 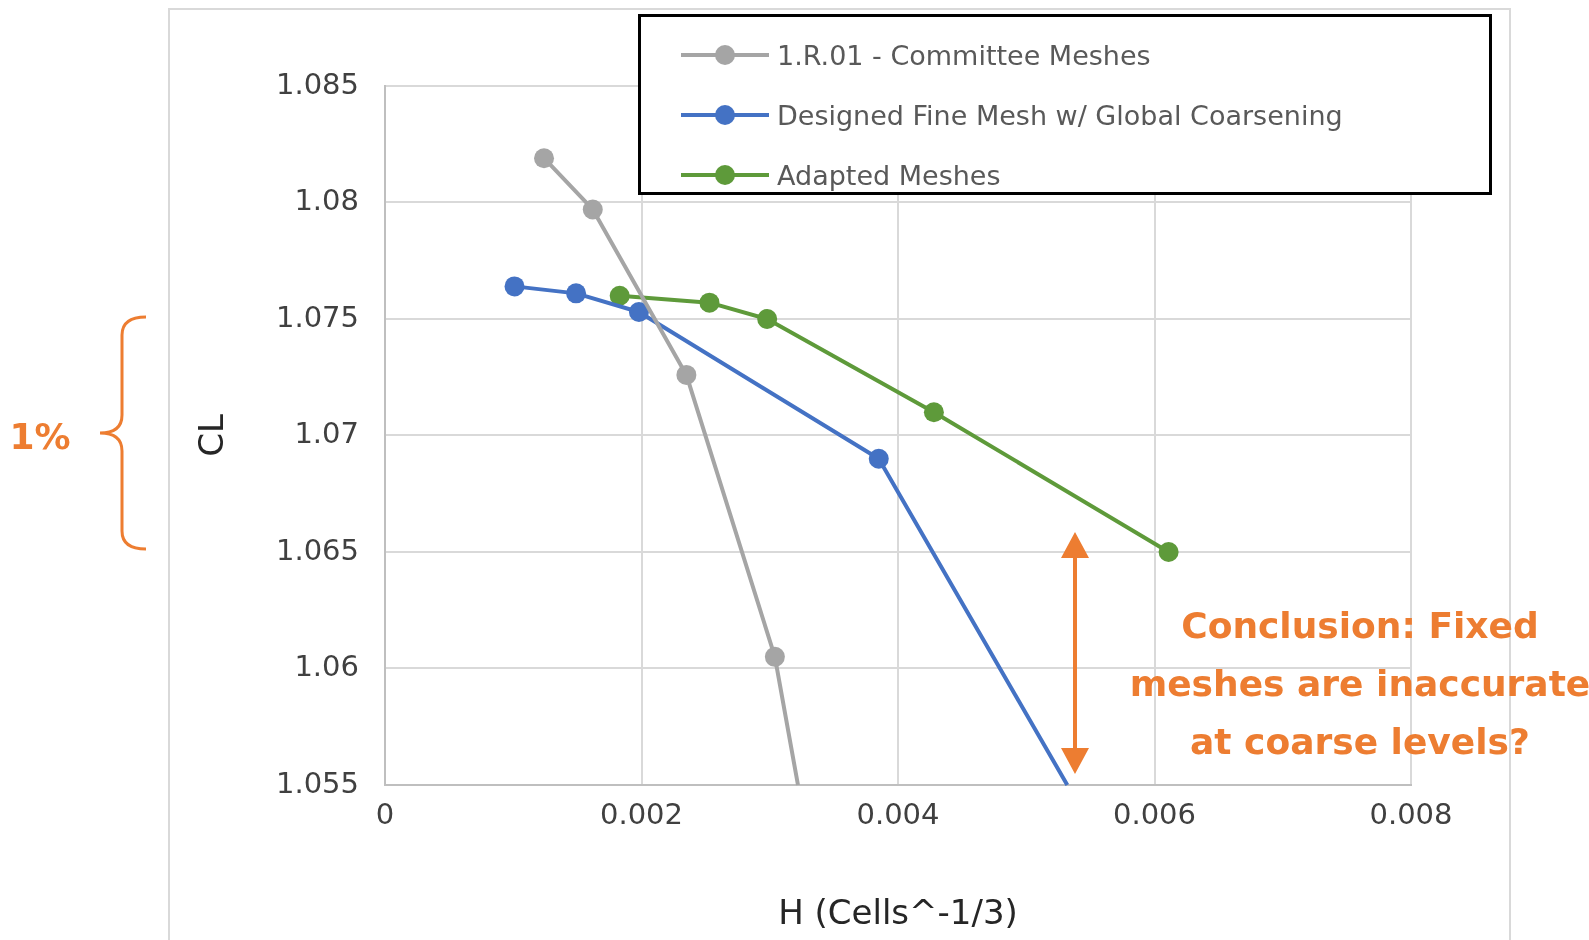 I want to click on y-tick-label: 1.06, so click(x=326, y=666).